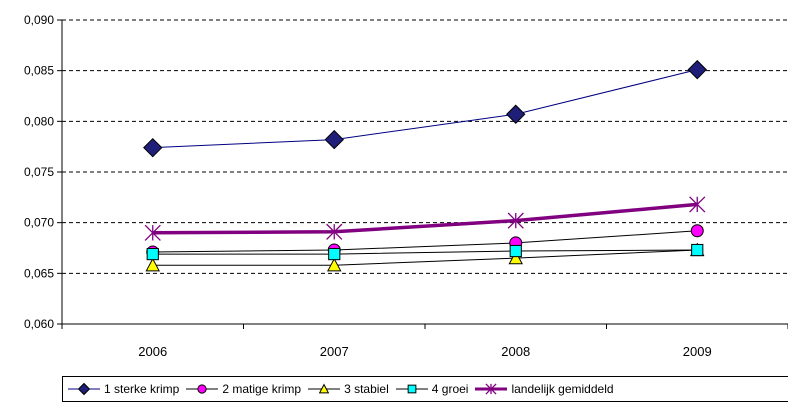 The height and width of the screenshot is (406, 788). I want to click on legend-item: 2 matige krimp, so click(243, 389).